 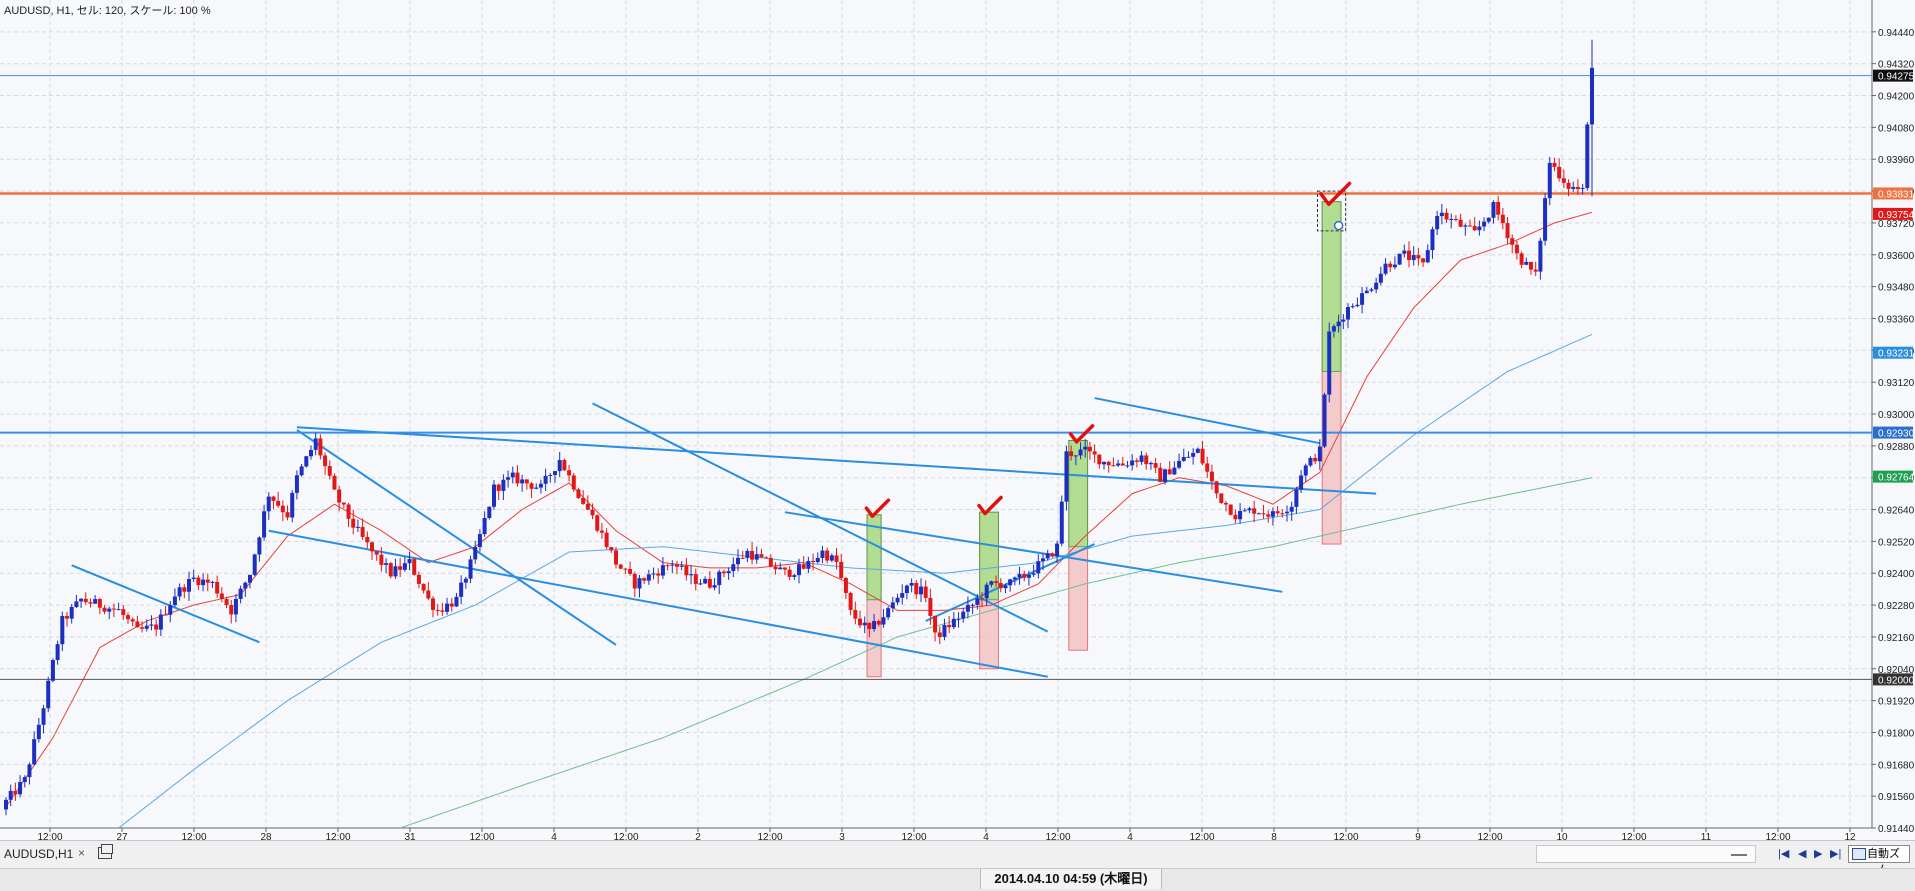 I want to click on price-tag-label: 0.92764, so click(x=1896, y=478).